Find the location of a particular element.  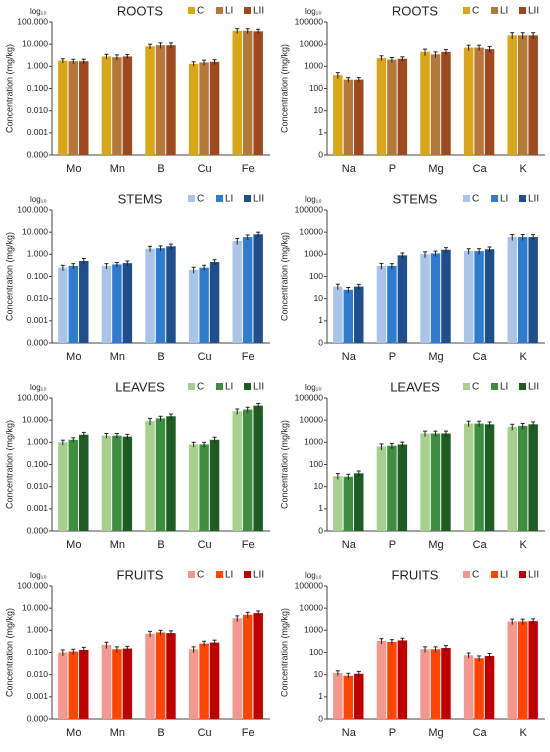

x-tick-label: B is located at coordinates (160, 357).